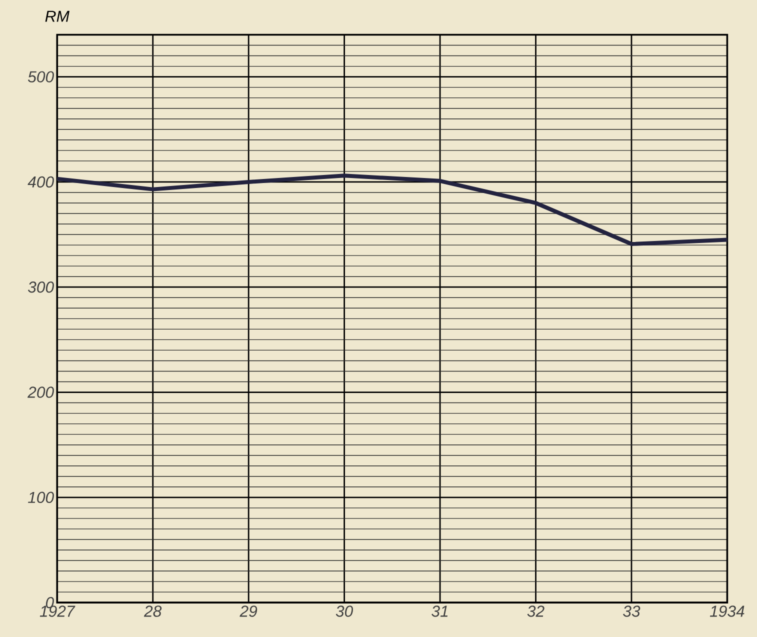 The image size is (757, 637). What do you see at coordinates (41, 287) in the screenshot?
I see `y-tick-label: 300` at bounding box center [41, 287].